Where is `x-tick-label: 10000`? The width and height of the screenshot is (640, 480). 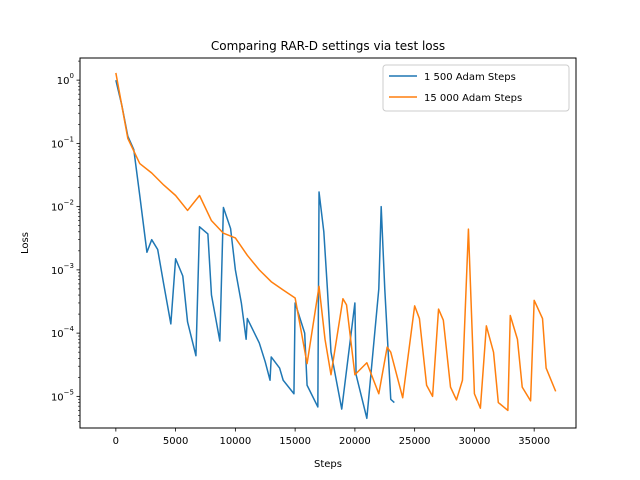 x-tick-label: 10000 is located at coordinates (235, 441).